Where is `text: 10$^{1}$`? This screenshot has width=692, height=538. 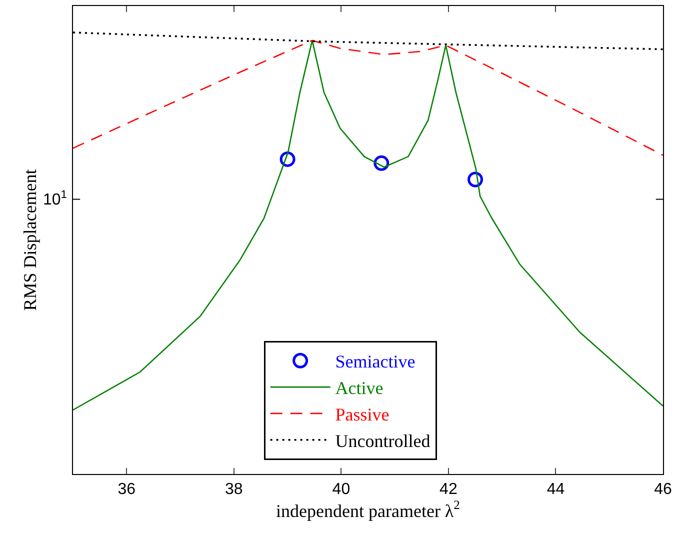 text: 10$^{1}$ is located at coordinates (55, 199).